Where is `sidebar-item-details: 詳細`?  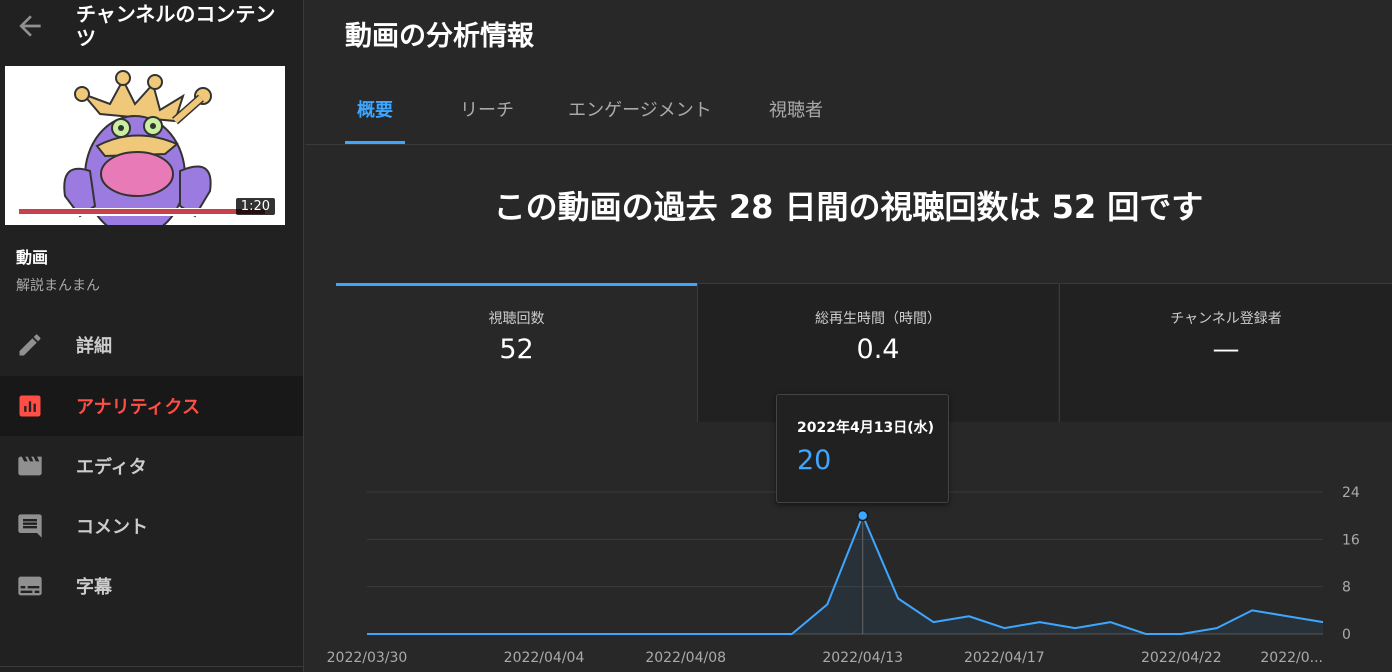
sidebar-item-details: 詳細 is located at coordinates (151, 345).